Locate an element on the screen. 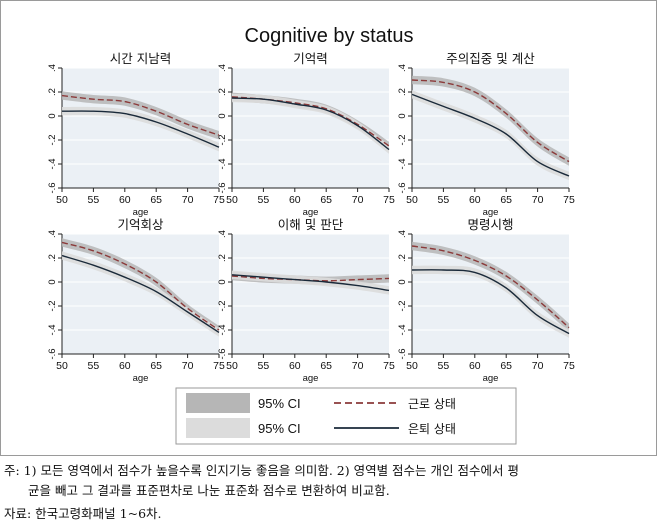 The image size is (658, 529). panel-6: 명령시행 .4 .2 0 -.2 -.4 -.650 55 60 65 70 75 age is located at coordinates (486, 300).